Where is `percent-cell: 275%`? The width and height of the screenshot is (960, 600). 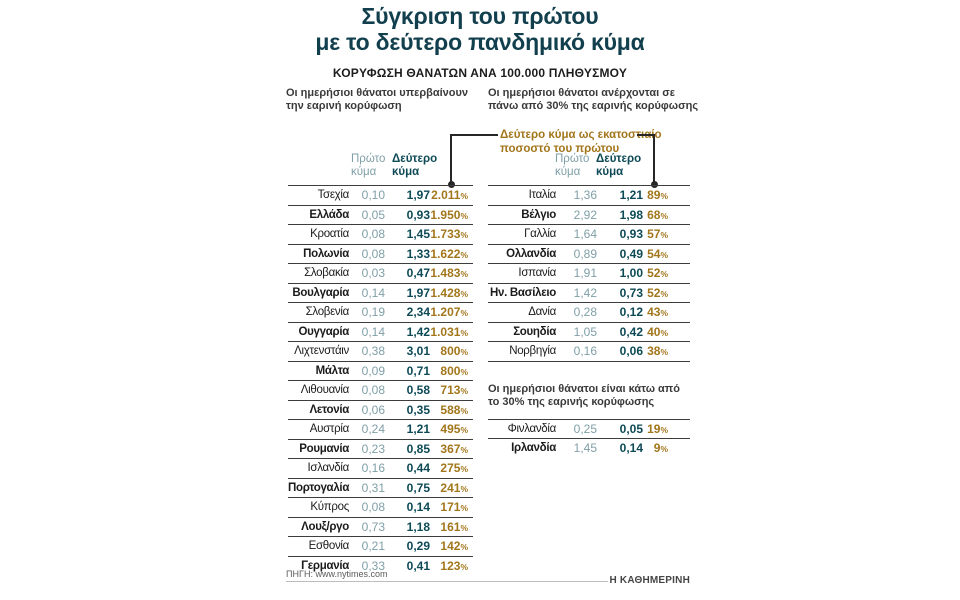
percent-cell: 275% is located at coordinates (454, 468).